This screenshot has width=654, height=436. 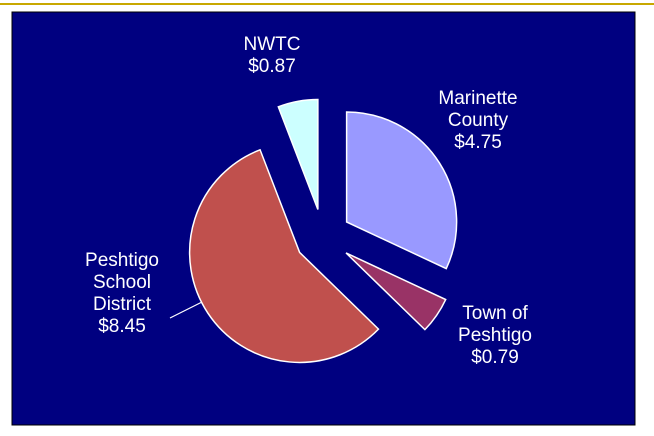 I want to click on value-label: $0.79, so click(x=495, y=357).